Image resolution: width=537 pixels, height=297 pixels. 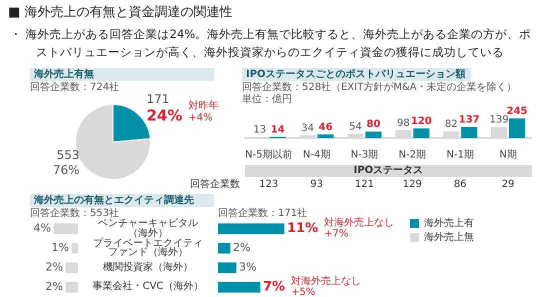 What do you see at coordinates (359, 228) in the screenshot?
I see `text: 対海外売上なし +7%` at bounding box center [359, 228].